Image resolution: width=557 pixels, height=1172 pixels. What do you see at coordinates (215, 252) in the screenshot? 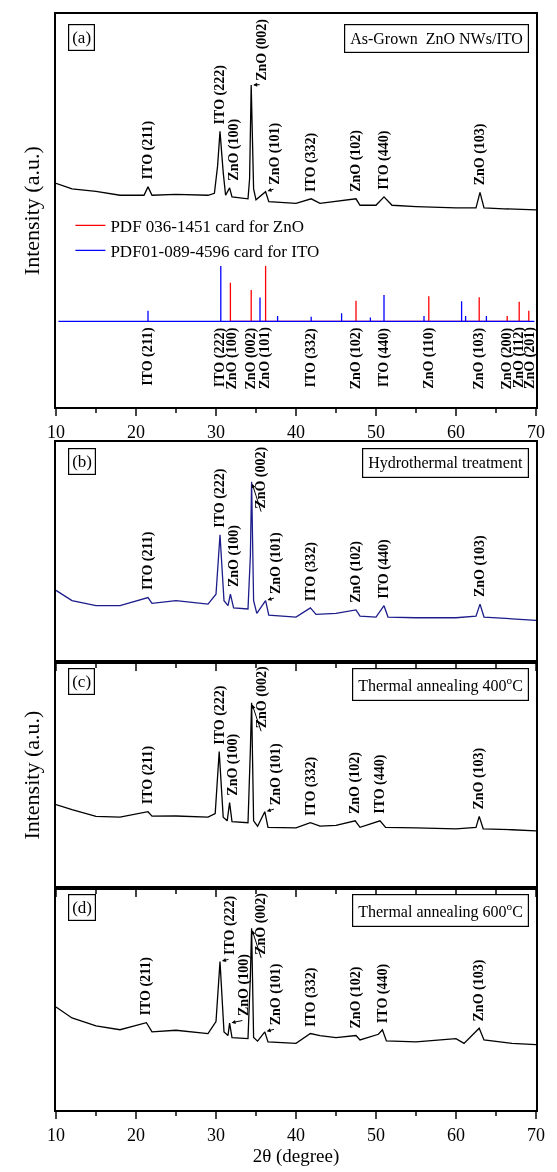
I see `legend-label: PDF01-089-4596 card for ITO` at bounding box center [215, 252].